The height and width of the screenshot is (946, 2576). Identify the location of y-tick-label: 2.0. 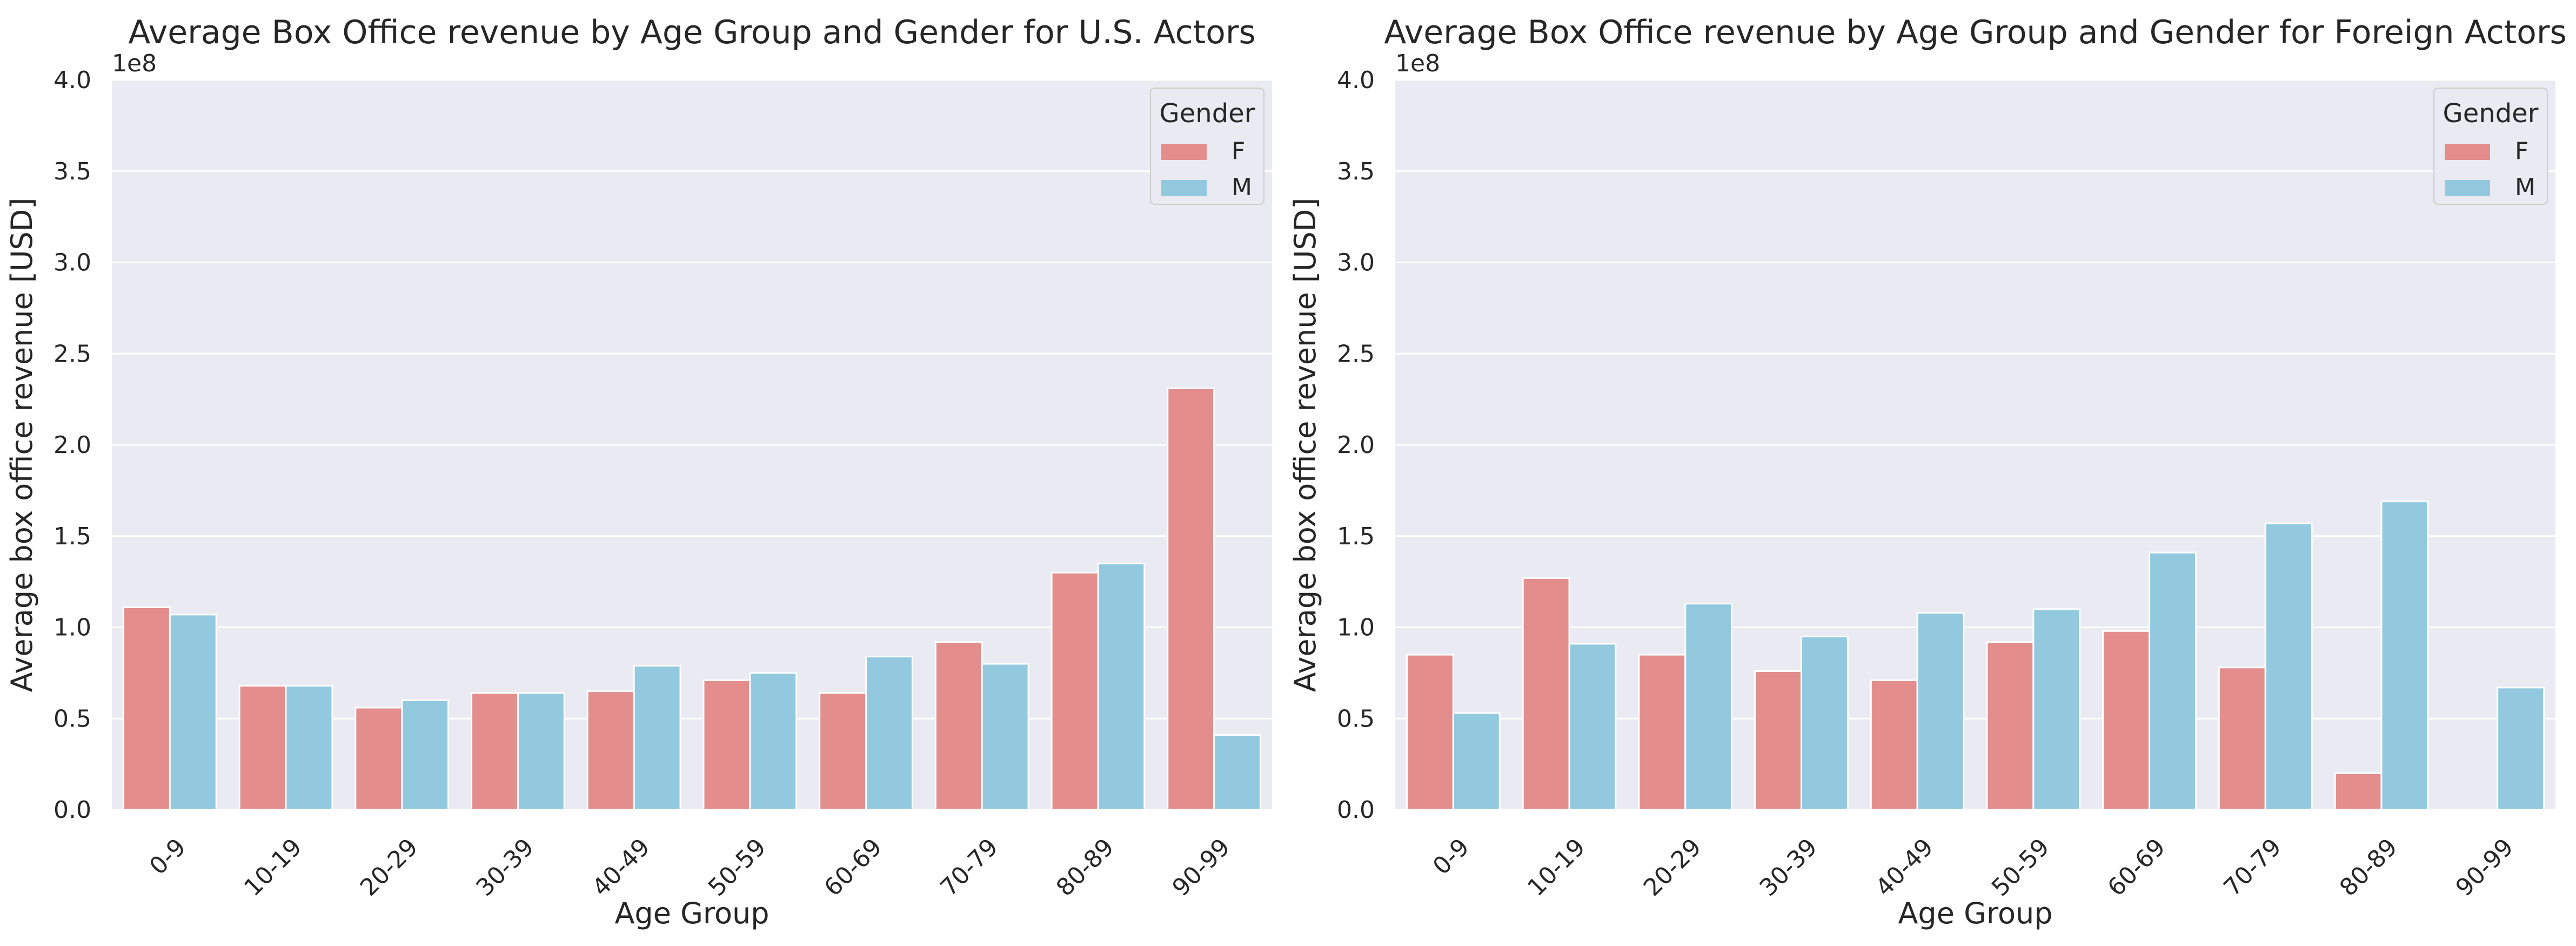
(72, 445).